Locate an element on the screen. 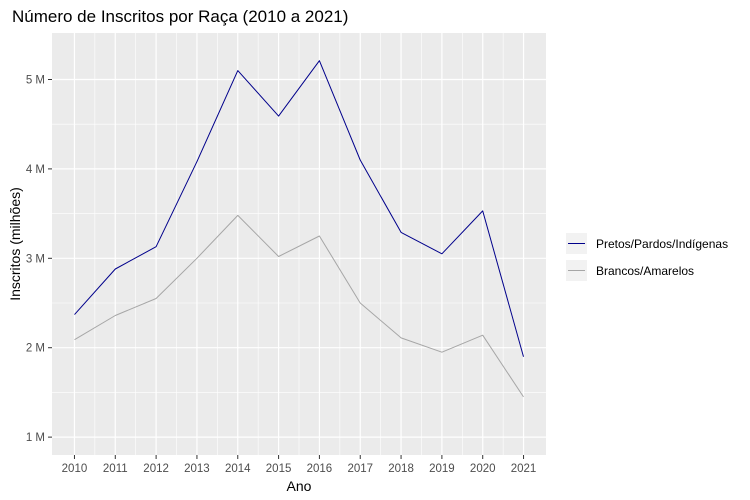 The width and height of the screenshot is (750, 500). legend-label: Brancos/Amarelos is located at coordinates (645, 271).